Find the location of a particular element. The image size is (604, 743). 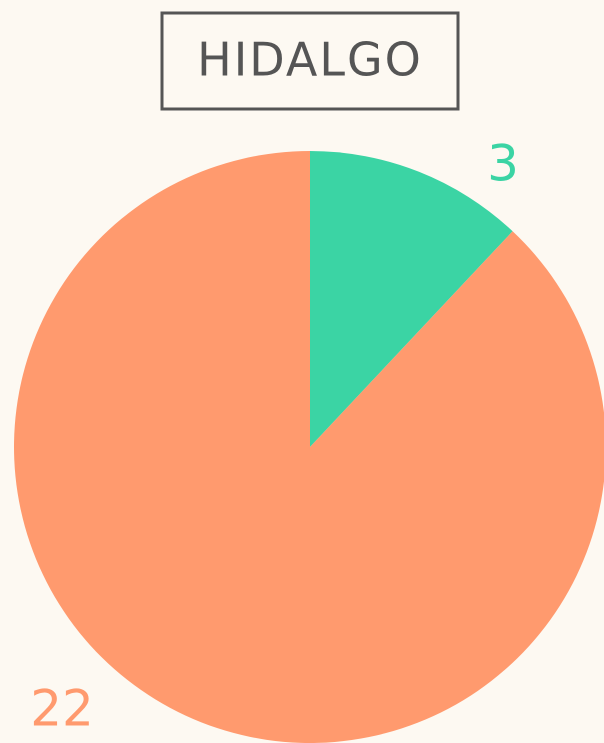

pie-slice is located at coordinates (411, 299).